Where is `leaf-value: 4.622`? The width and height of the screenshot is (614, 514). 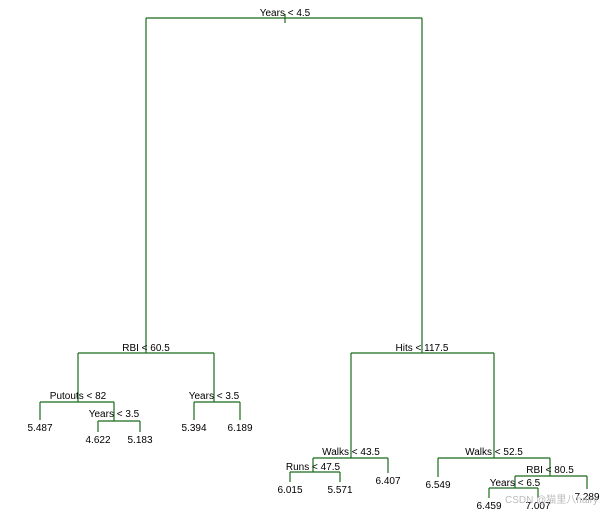
leaf-value: 4.622 is located at coordinates (97, 440).